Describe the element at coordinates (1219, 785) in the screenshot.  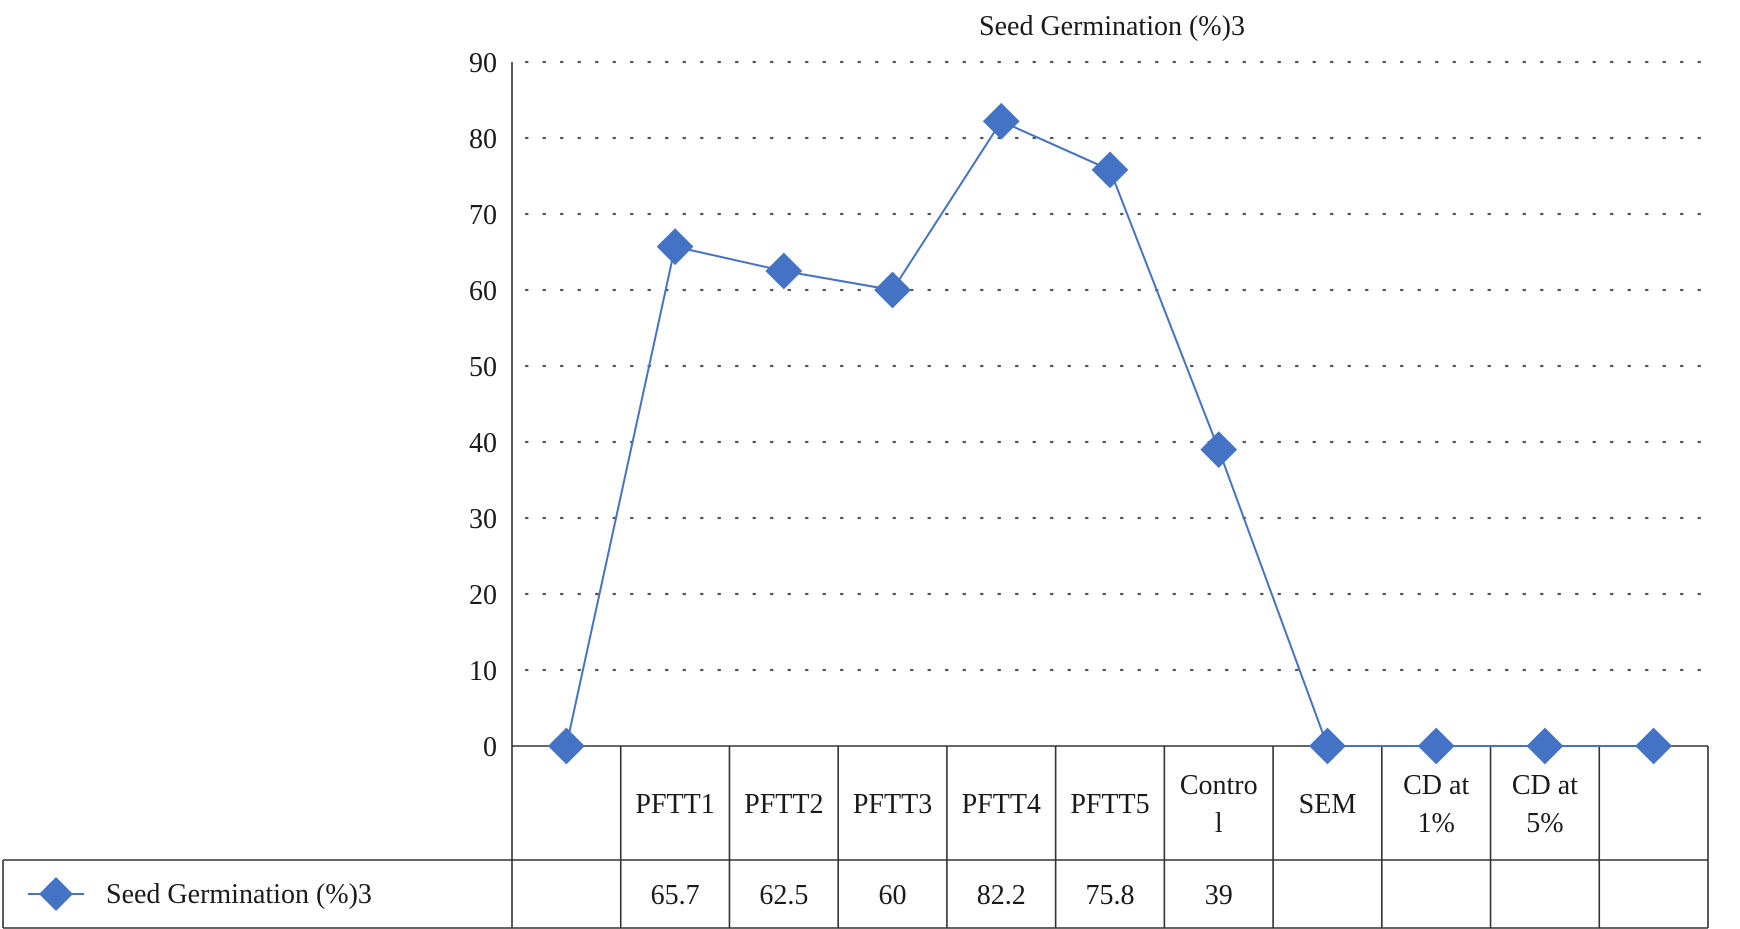
I see `category-label: Contro` at that location.